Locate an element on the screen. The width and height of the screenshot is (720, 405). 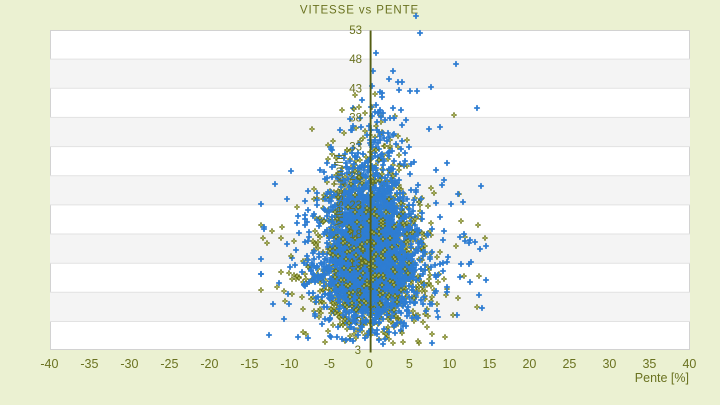
svg-text: 43 is located at coordinates (355, 89).